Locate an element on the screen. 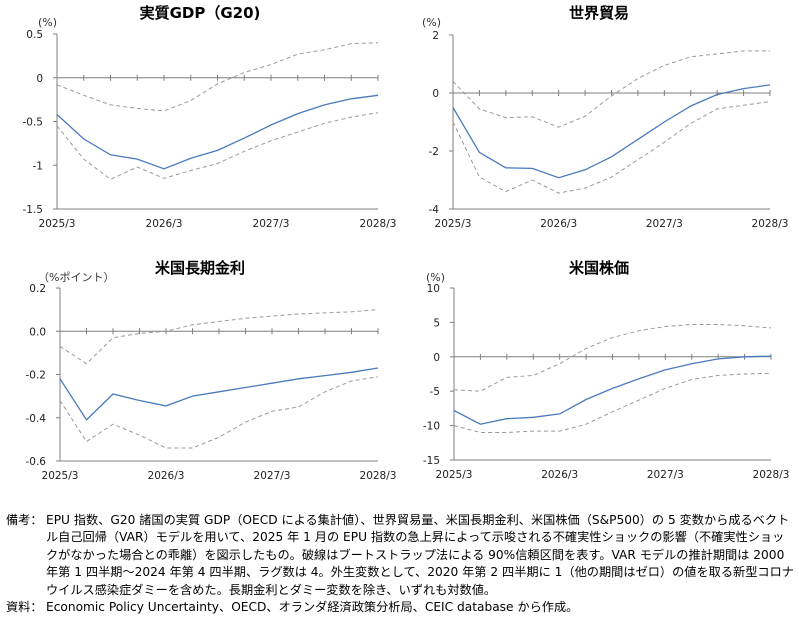 The width and height of the screenshot is (799, 633). y-tick-label: 0.5 is located at coordinates (34, 35).